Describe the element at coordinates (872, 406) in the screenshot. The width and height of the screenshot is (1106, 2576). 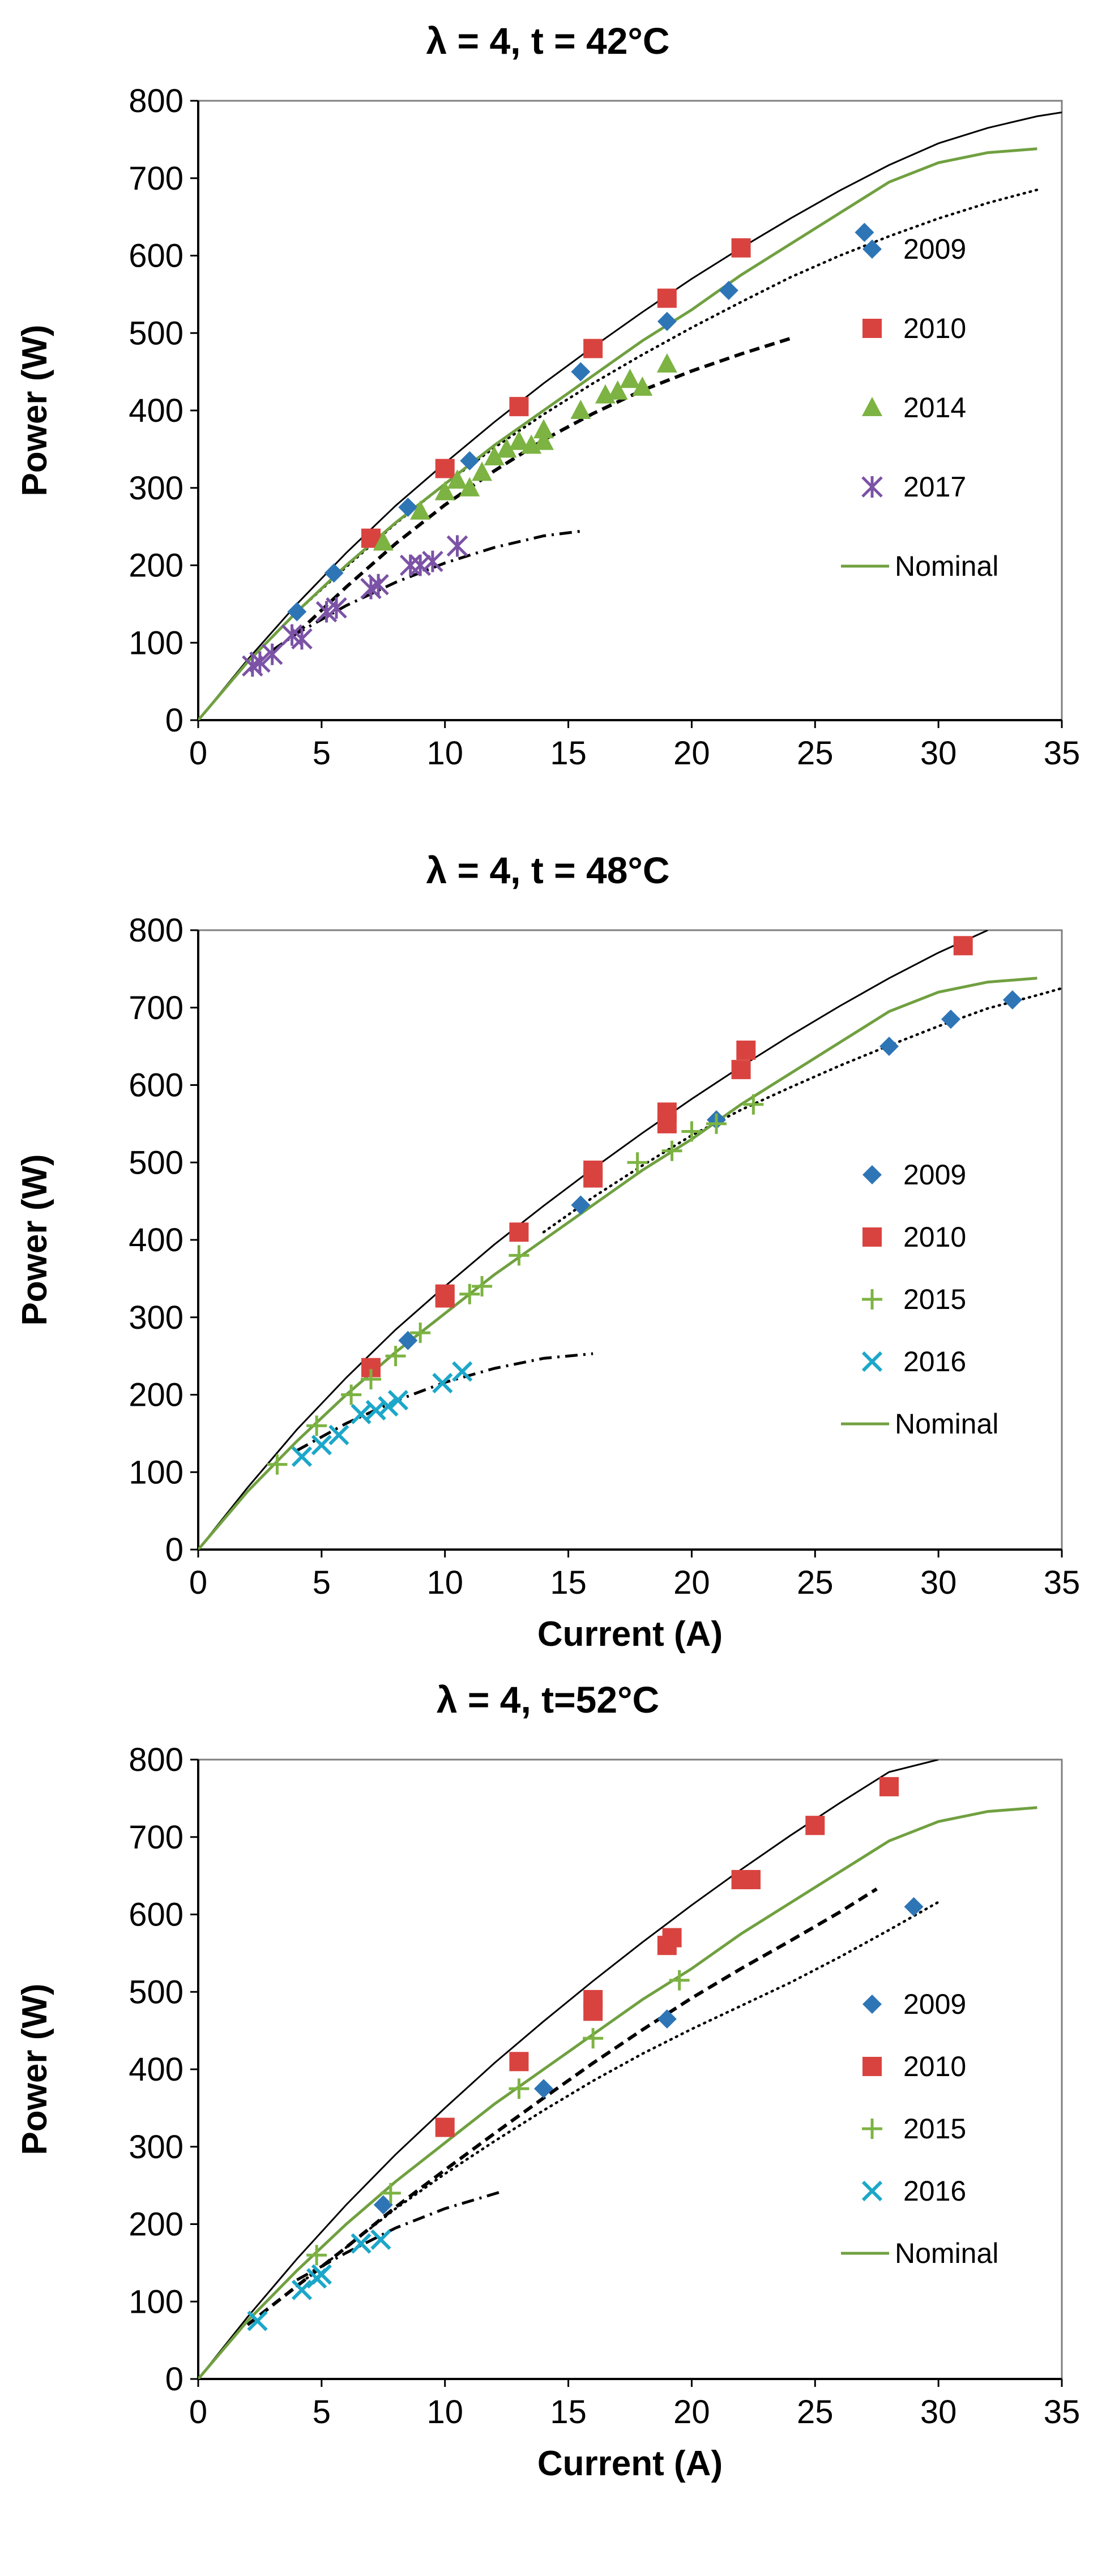
I see `legend-swatch-2014` at that location.